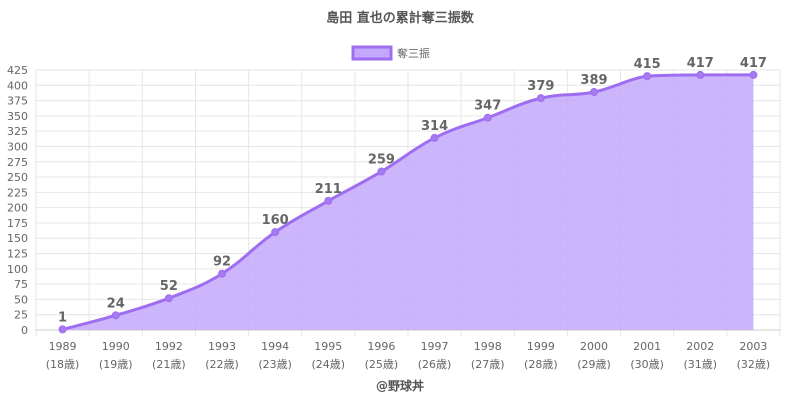  Describe the element at coordinates (700, 346) in the screenshot. I see `x-tick-label: 2002` at that location.